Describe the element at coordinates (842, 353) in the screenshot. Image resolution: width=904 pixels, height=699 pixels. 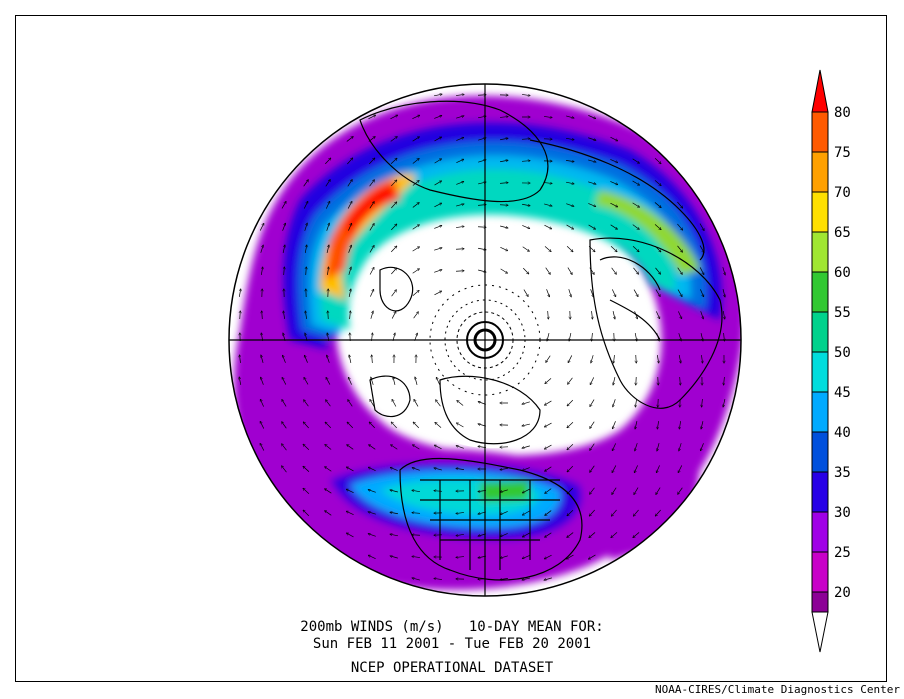
I see `colorbar-tick-label: 50` at that location.